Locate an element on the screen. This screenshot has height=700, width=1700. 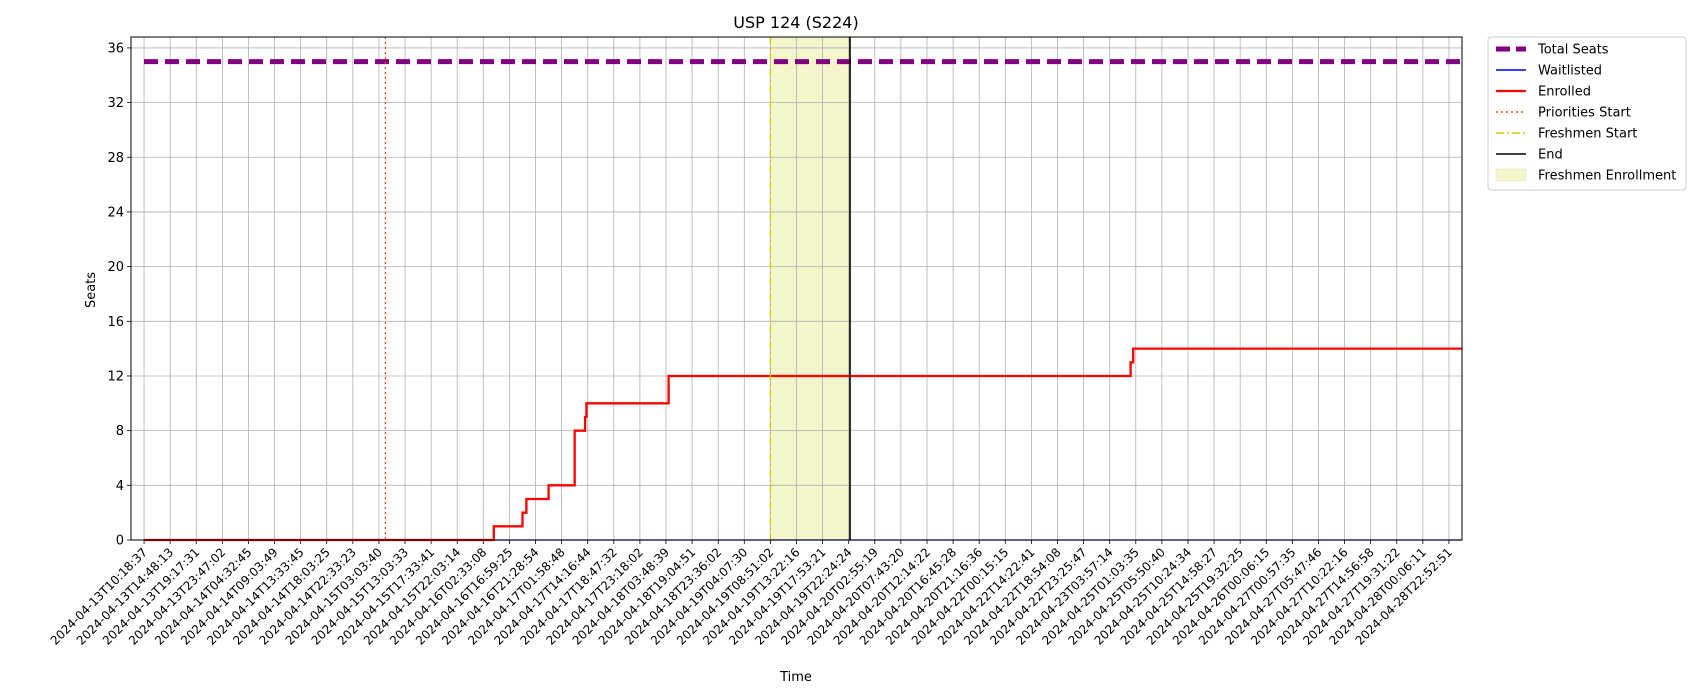
y-tick-label: 32 is located at coordinates (115, 103).